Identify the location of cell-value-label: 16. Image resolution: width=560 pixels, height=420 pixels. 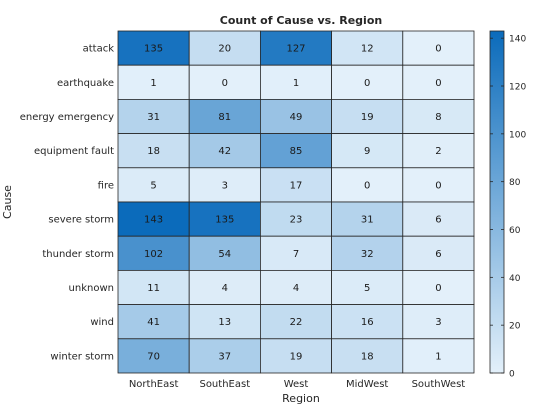
(367, 322).